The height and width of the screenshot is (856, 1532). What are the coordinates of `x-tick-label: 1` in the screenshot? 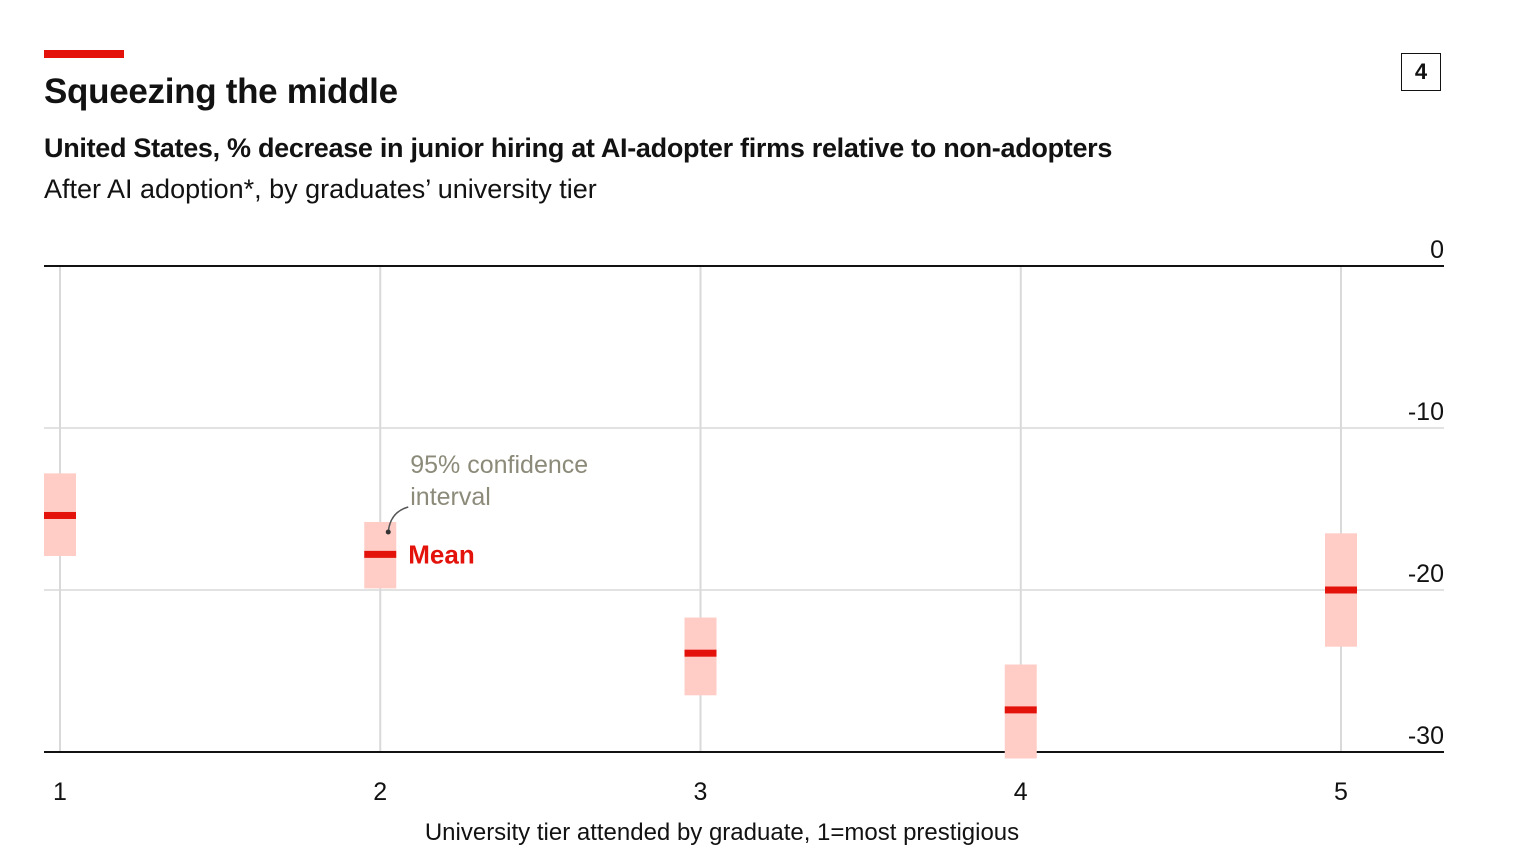 It's located at (60, 792).